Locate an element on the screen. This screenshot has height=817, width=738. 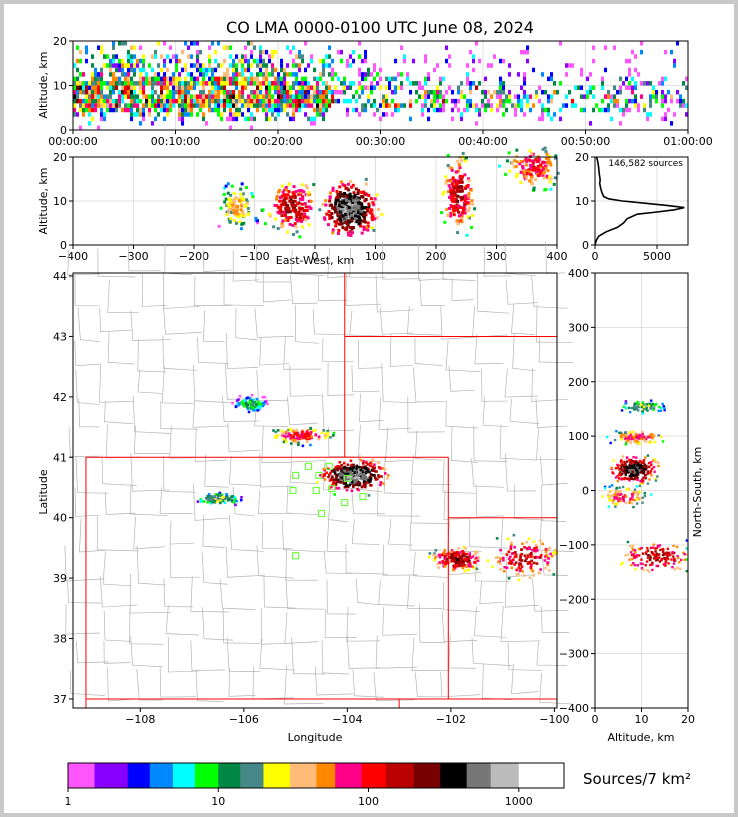
station-marker is located at coordinates (316, 490).